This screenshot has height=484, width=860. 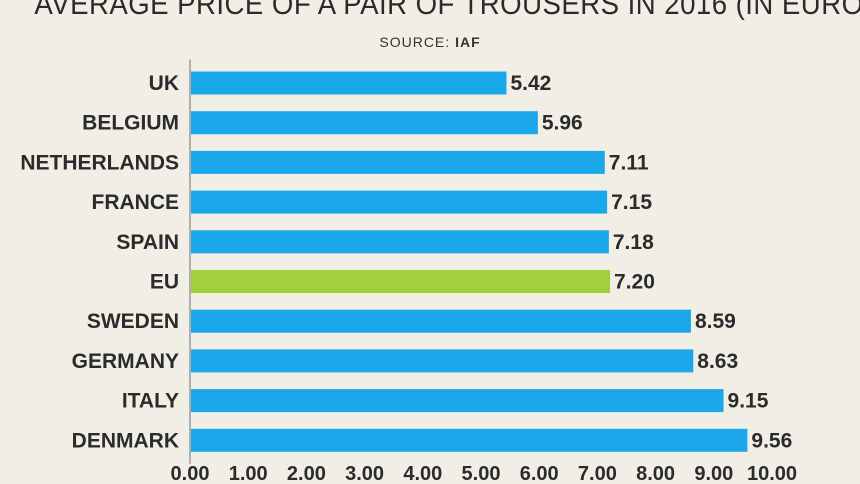 I want to click on bar-netherlands, so click(x=398, y=162).